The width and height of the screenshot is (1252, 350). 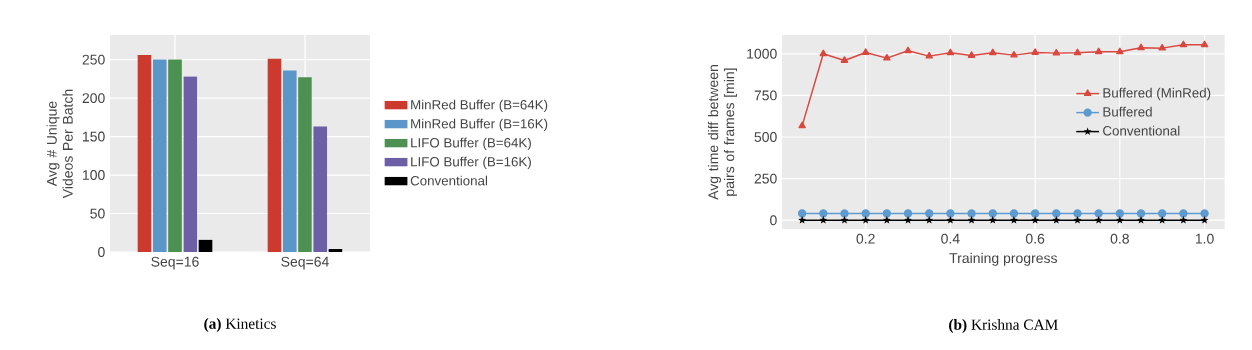 I want to click on x-axis-title: Training progress, so click(x=1003, y=259).